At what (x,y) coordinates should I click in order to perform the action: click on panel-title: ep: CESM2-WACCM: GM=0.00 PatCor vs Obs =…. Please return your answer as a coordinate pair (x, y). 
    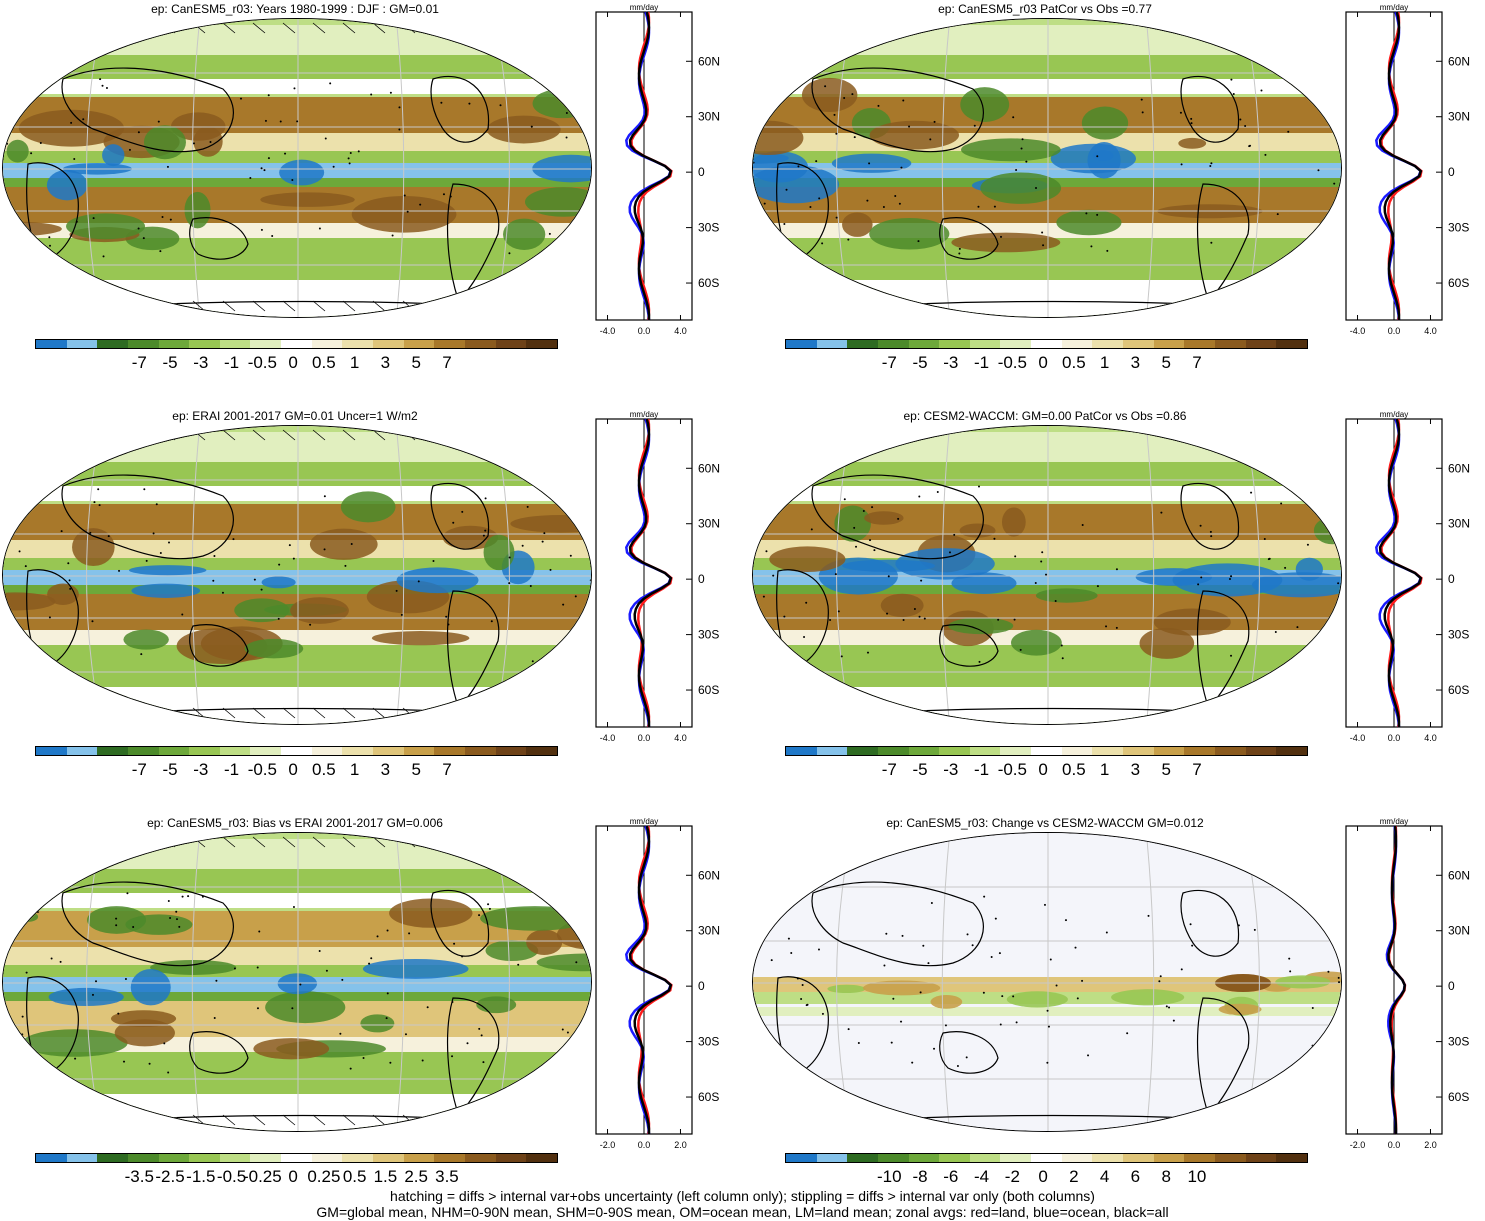
    Looking at the image, I should click on (1045, 416).